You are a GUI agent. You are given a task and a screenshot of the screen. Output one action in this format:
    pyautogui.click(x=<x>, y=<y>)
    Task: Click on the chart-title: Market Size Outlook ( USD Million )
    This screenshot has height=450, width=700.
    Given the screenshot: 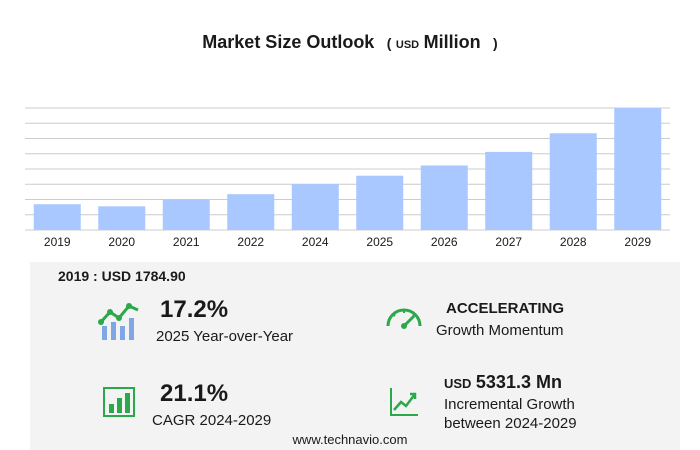 What is the action you would take?
    pyautogui.click(x=350, y=42)
    